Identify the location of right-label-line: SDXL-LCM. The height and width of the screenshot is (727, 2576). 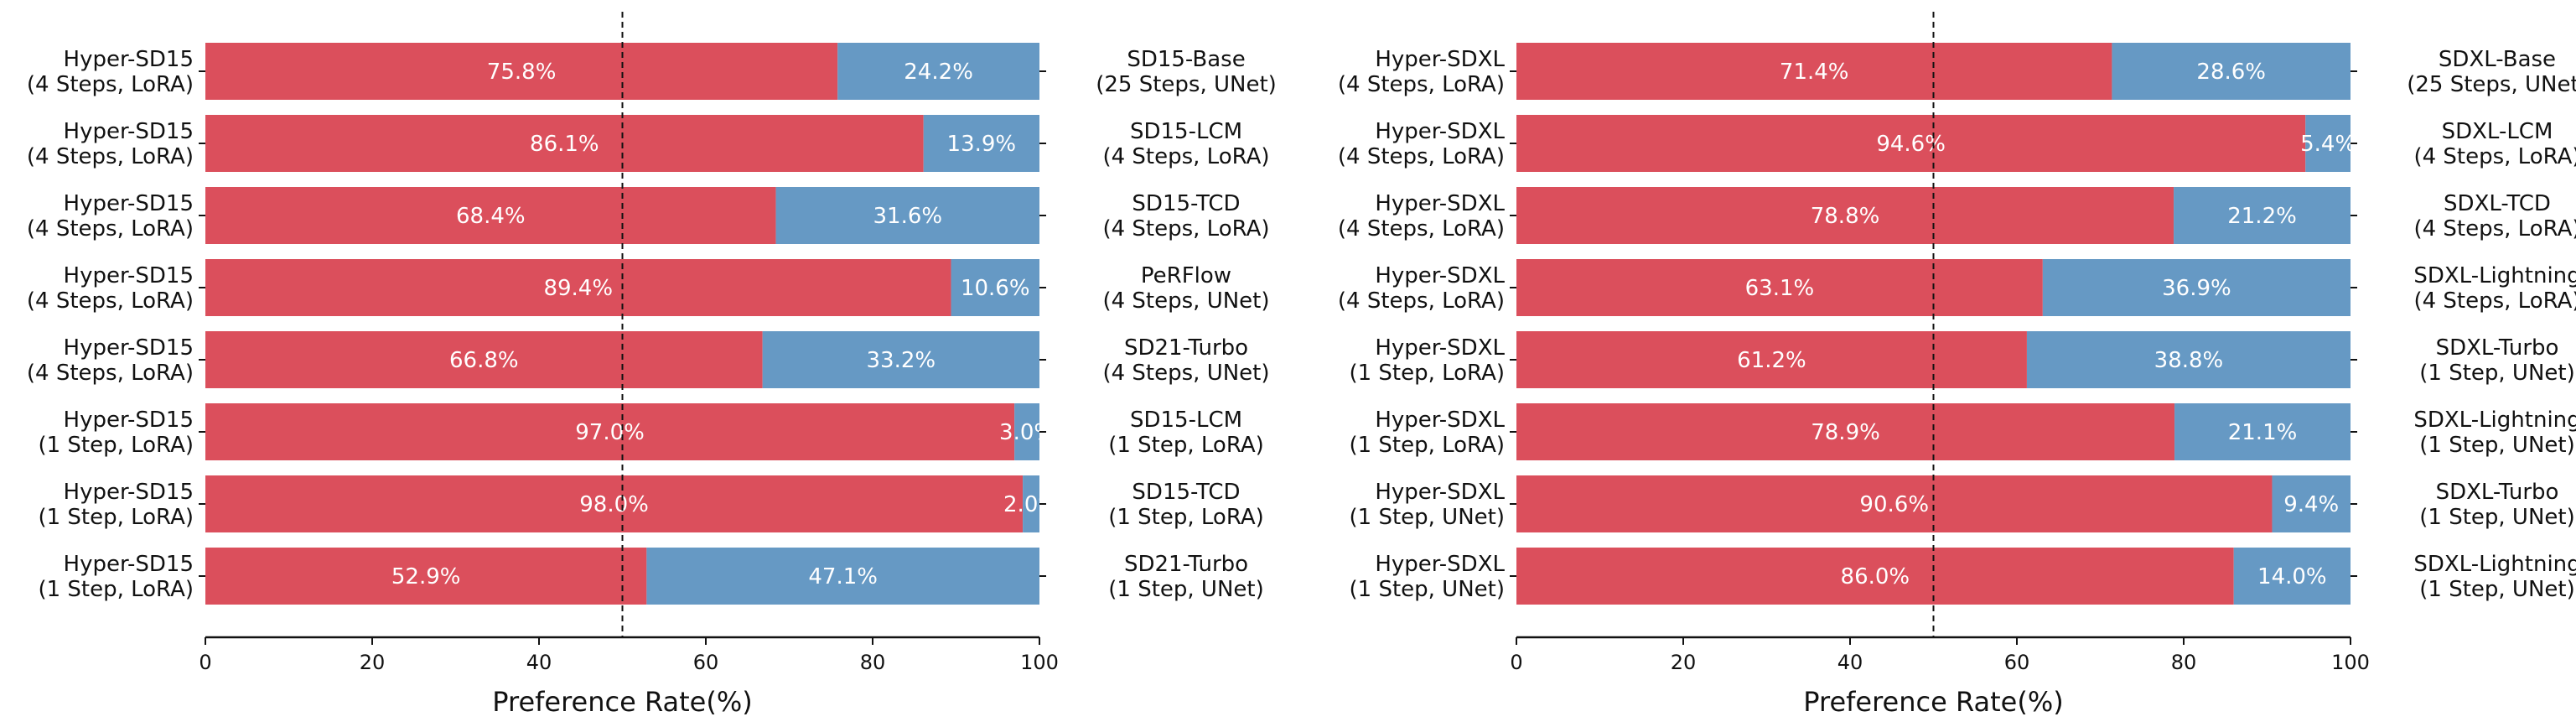
(2497, 131).